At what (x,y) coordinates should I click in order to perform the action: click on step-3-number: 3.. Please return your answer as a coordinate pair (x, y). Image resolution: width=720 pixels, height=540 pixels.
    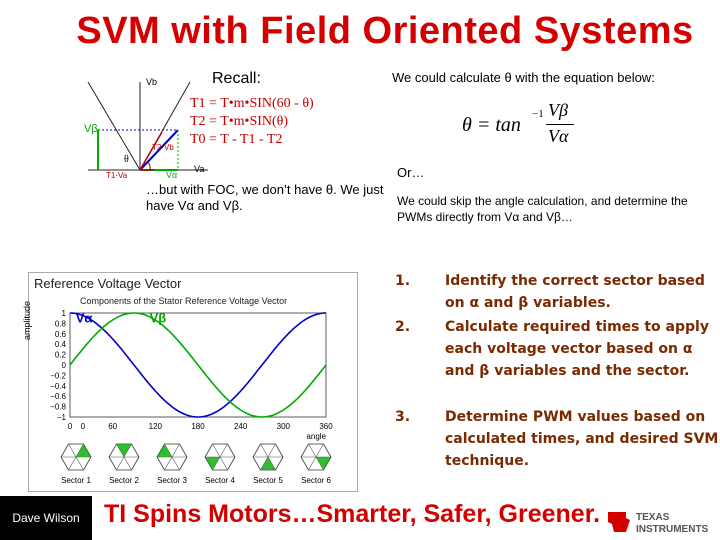
    Looking at the image, I should click on (403, 417).